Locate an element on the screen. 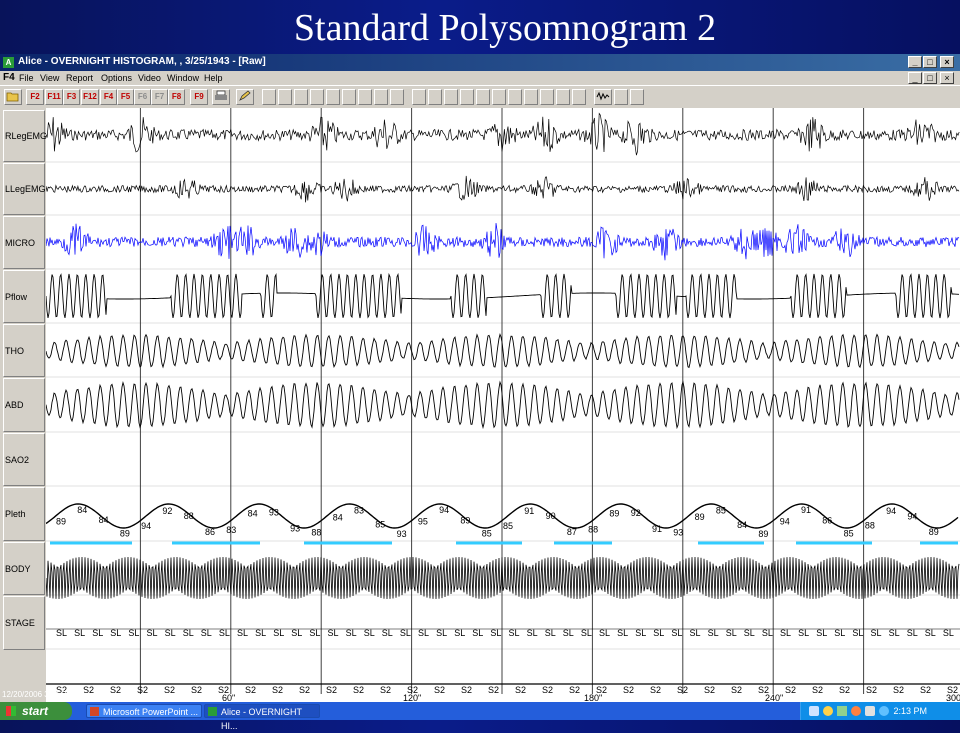 The width and height of the screenshot is (960, 733). tray-volume-icon is located at coordinates (870, 711).